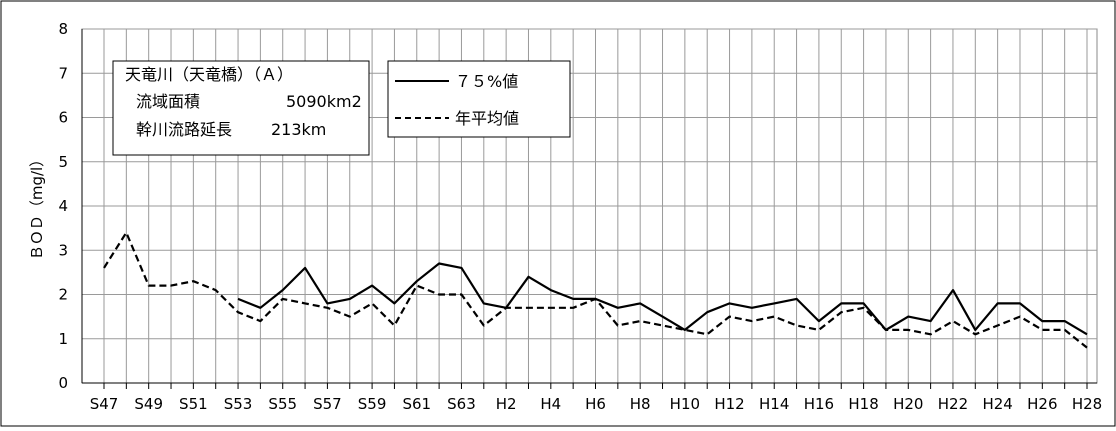  Describe the element at coordinates (640, 404) in the screenshot. I see `x-tick-label-H8: H8` at that location.